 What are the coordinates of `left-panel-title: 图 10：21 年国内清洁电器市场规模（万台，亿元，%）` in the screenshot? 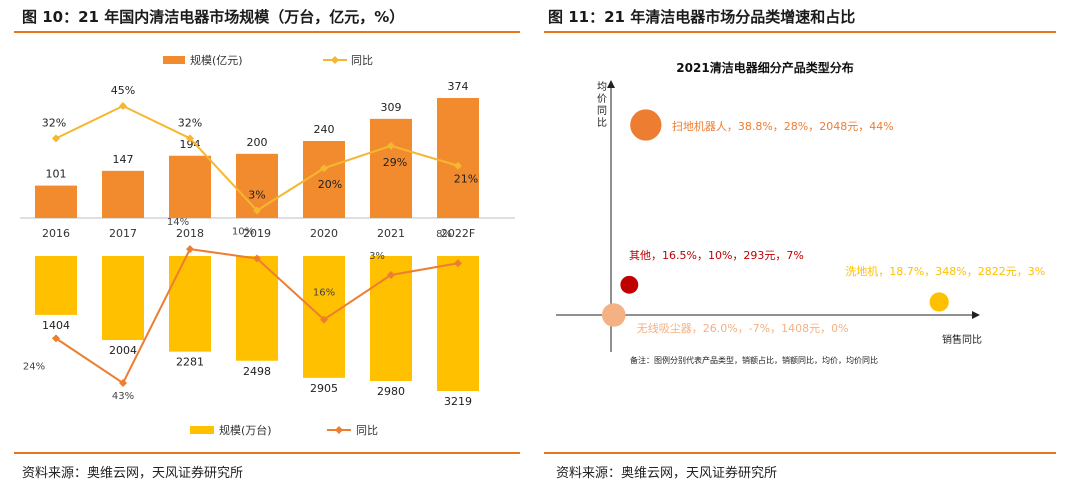 It's located at (213, 17).